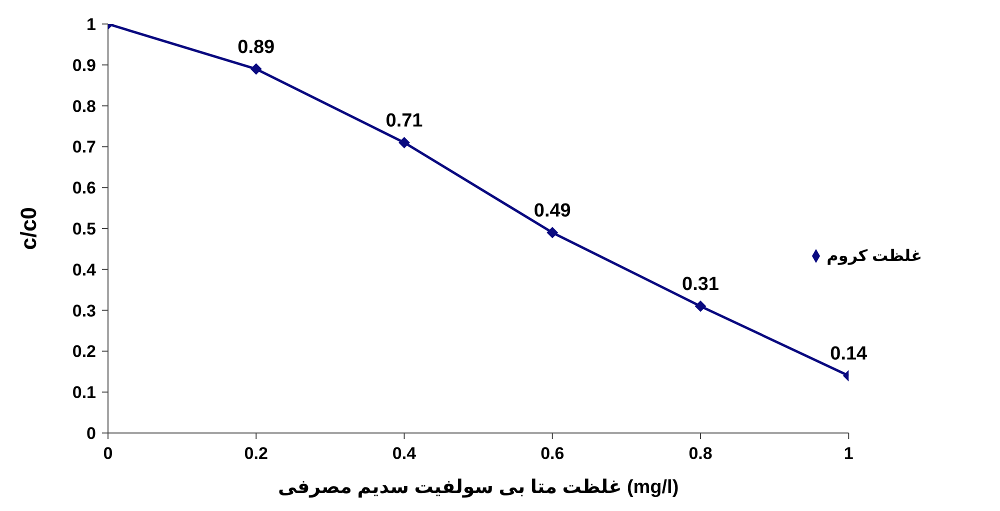  I want to click on y-tick-label: 0.8, so click(84, 106).